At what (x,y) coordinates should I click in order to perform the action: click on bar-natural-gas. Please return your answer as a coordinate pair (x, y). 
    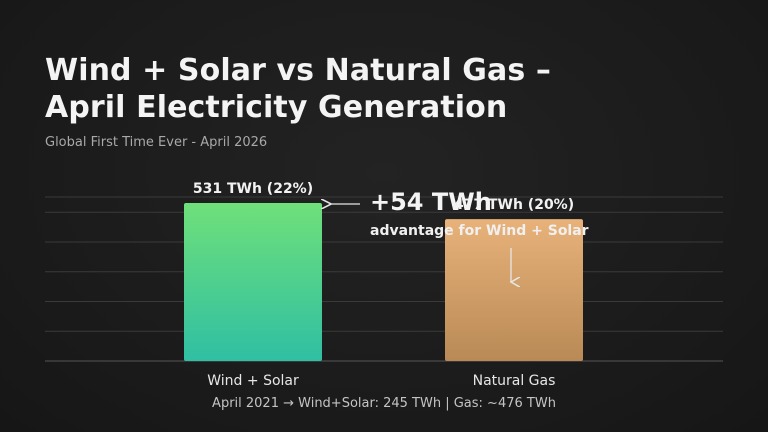
    Looking at the image, I should click on (514, 290).